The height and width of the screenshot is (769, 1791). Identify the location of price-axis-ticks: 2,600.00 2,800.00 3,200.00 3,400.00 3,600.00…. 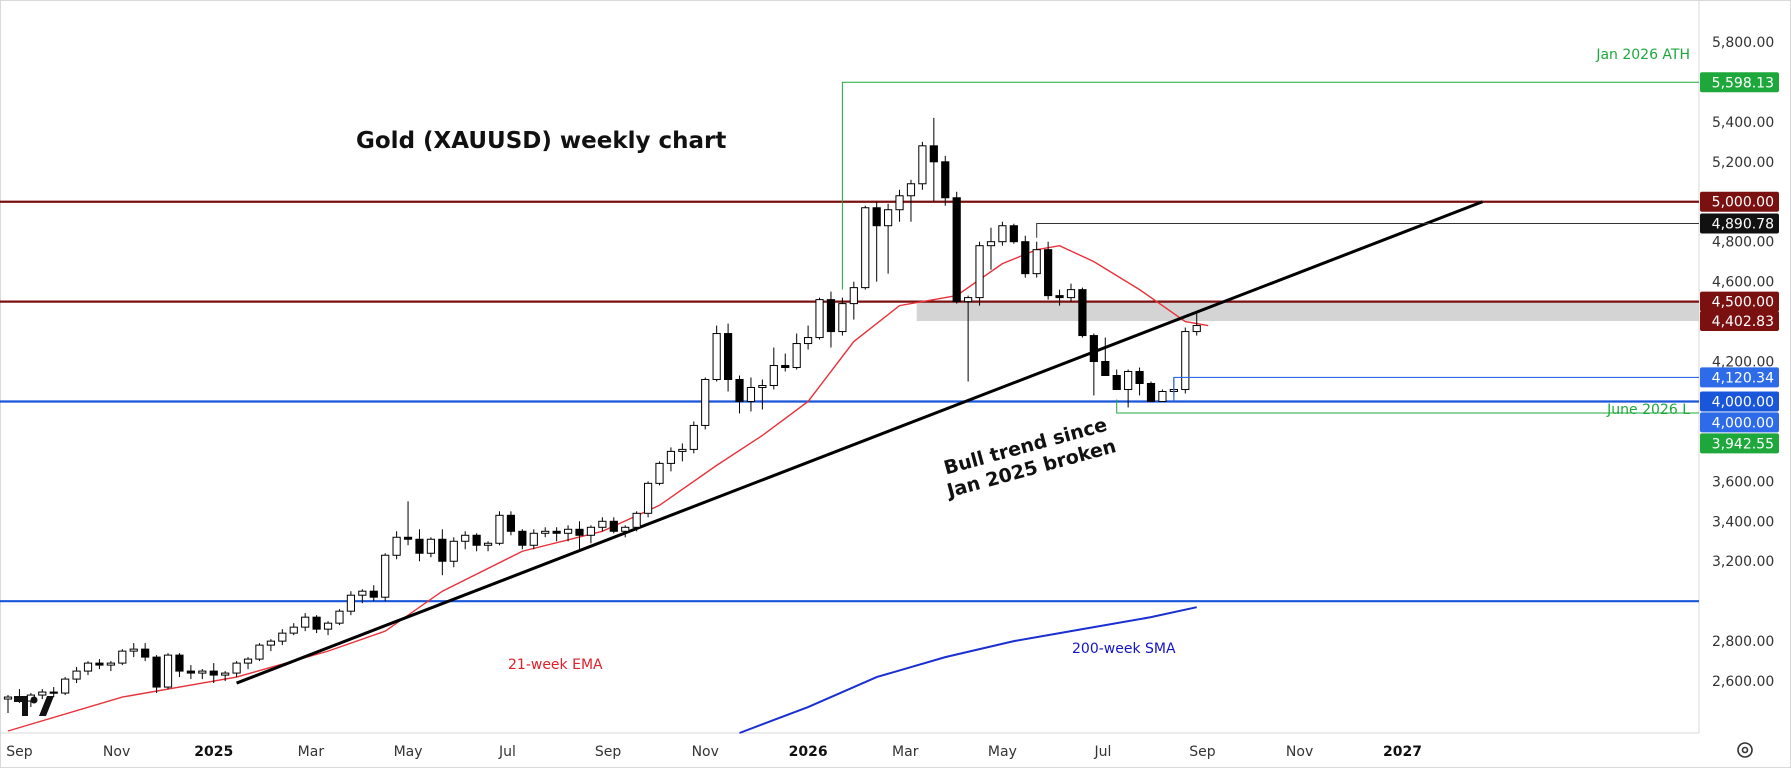
(1743, 362).